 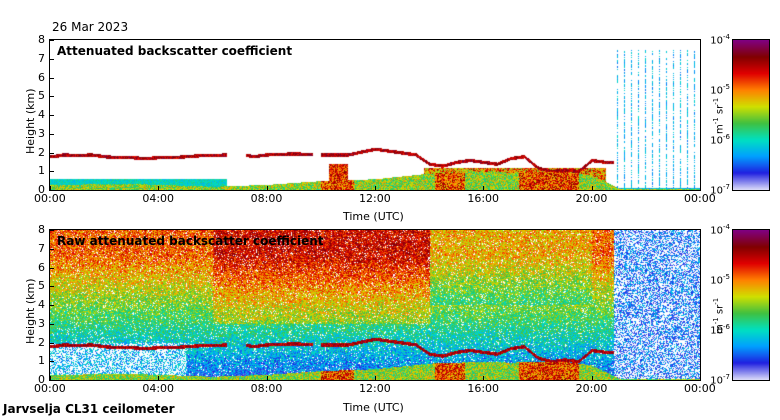 I want to click on top-plot-title: Attenuated backscatter coefficient, so click(x=175, y=51).